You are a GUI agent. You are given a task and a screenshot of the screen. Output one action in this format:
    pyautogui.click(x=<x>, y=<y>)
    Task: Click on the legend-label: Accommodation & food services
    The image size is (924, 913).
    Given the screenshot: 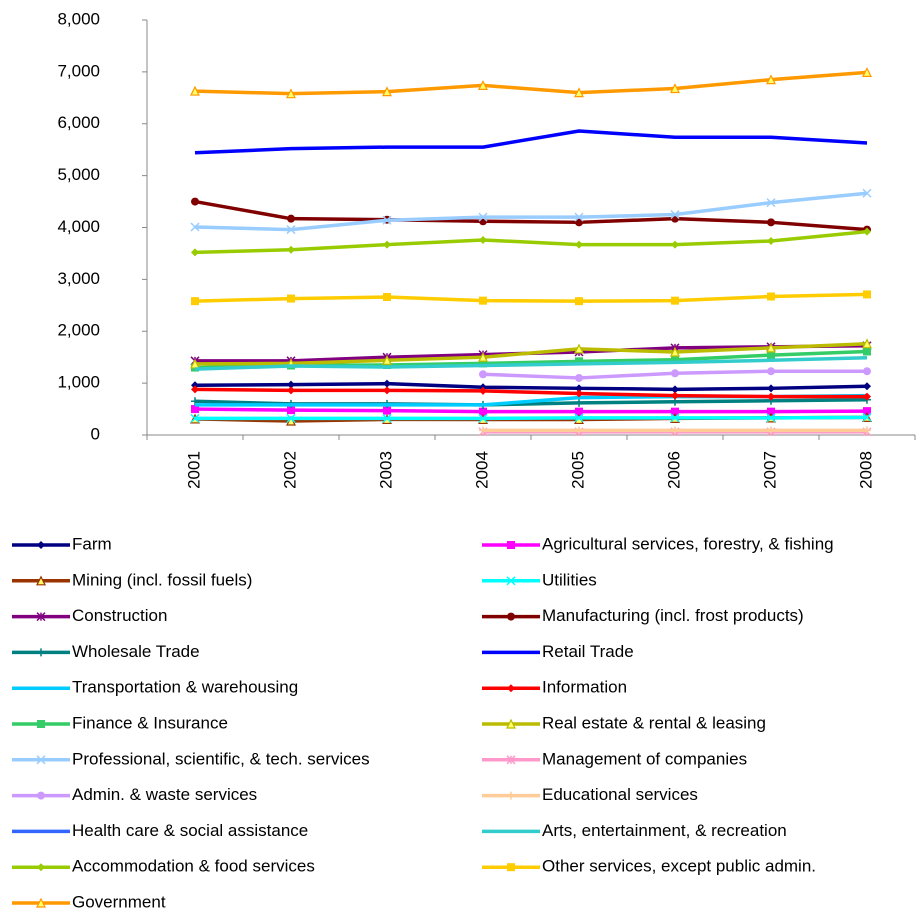 What is the action you would take?
    pyautogui.click(x=193, y=866)
    